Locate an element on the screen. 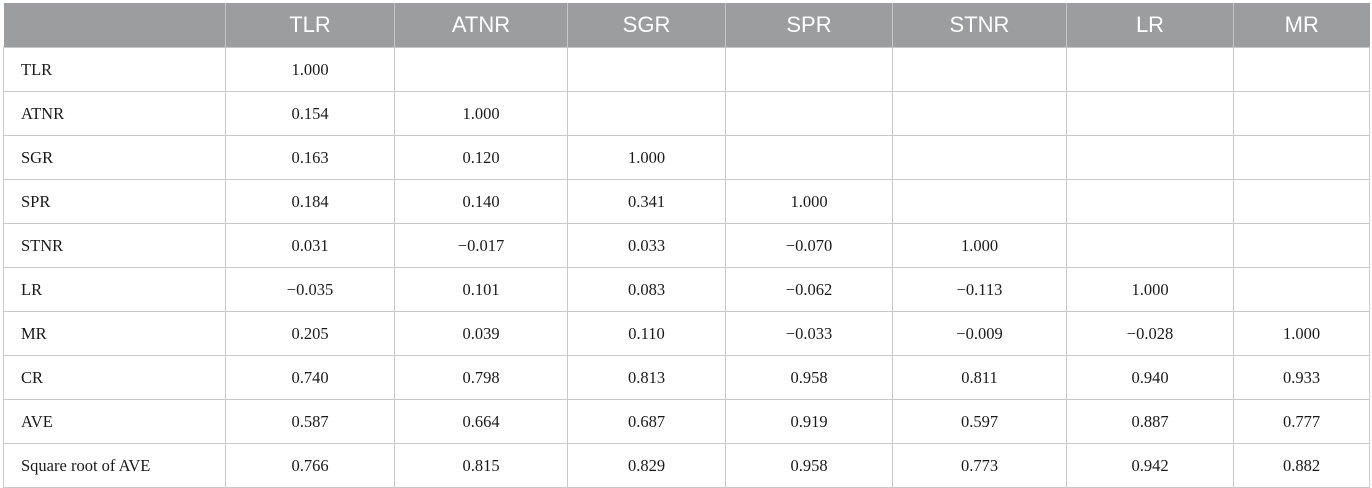  table-cell: 0.184 is located at coordinates (310, 201).